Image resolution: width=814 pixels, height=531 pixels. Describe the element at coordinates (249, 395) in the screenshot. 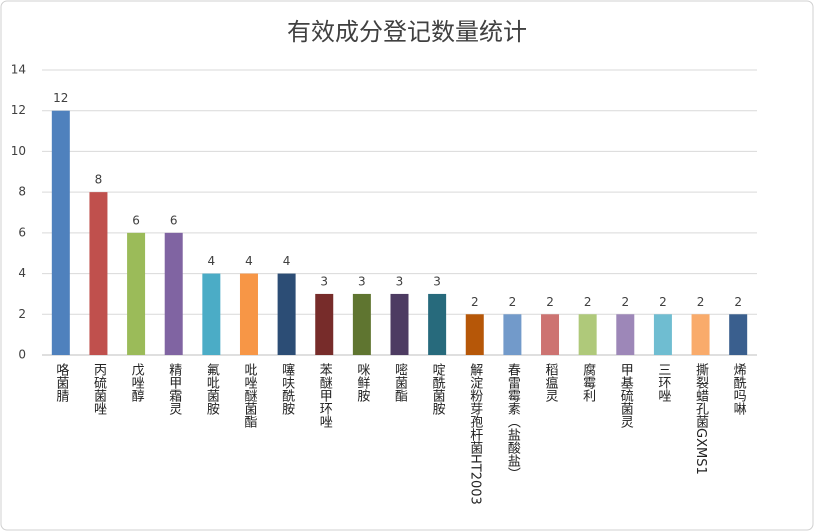

I see `x-tick-label: 吡唑醚菌酯` at that location.